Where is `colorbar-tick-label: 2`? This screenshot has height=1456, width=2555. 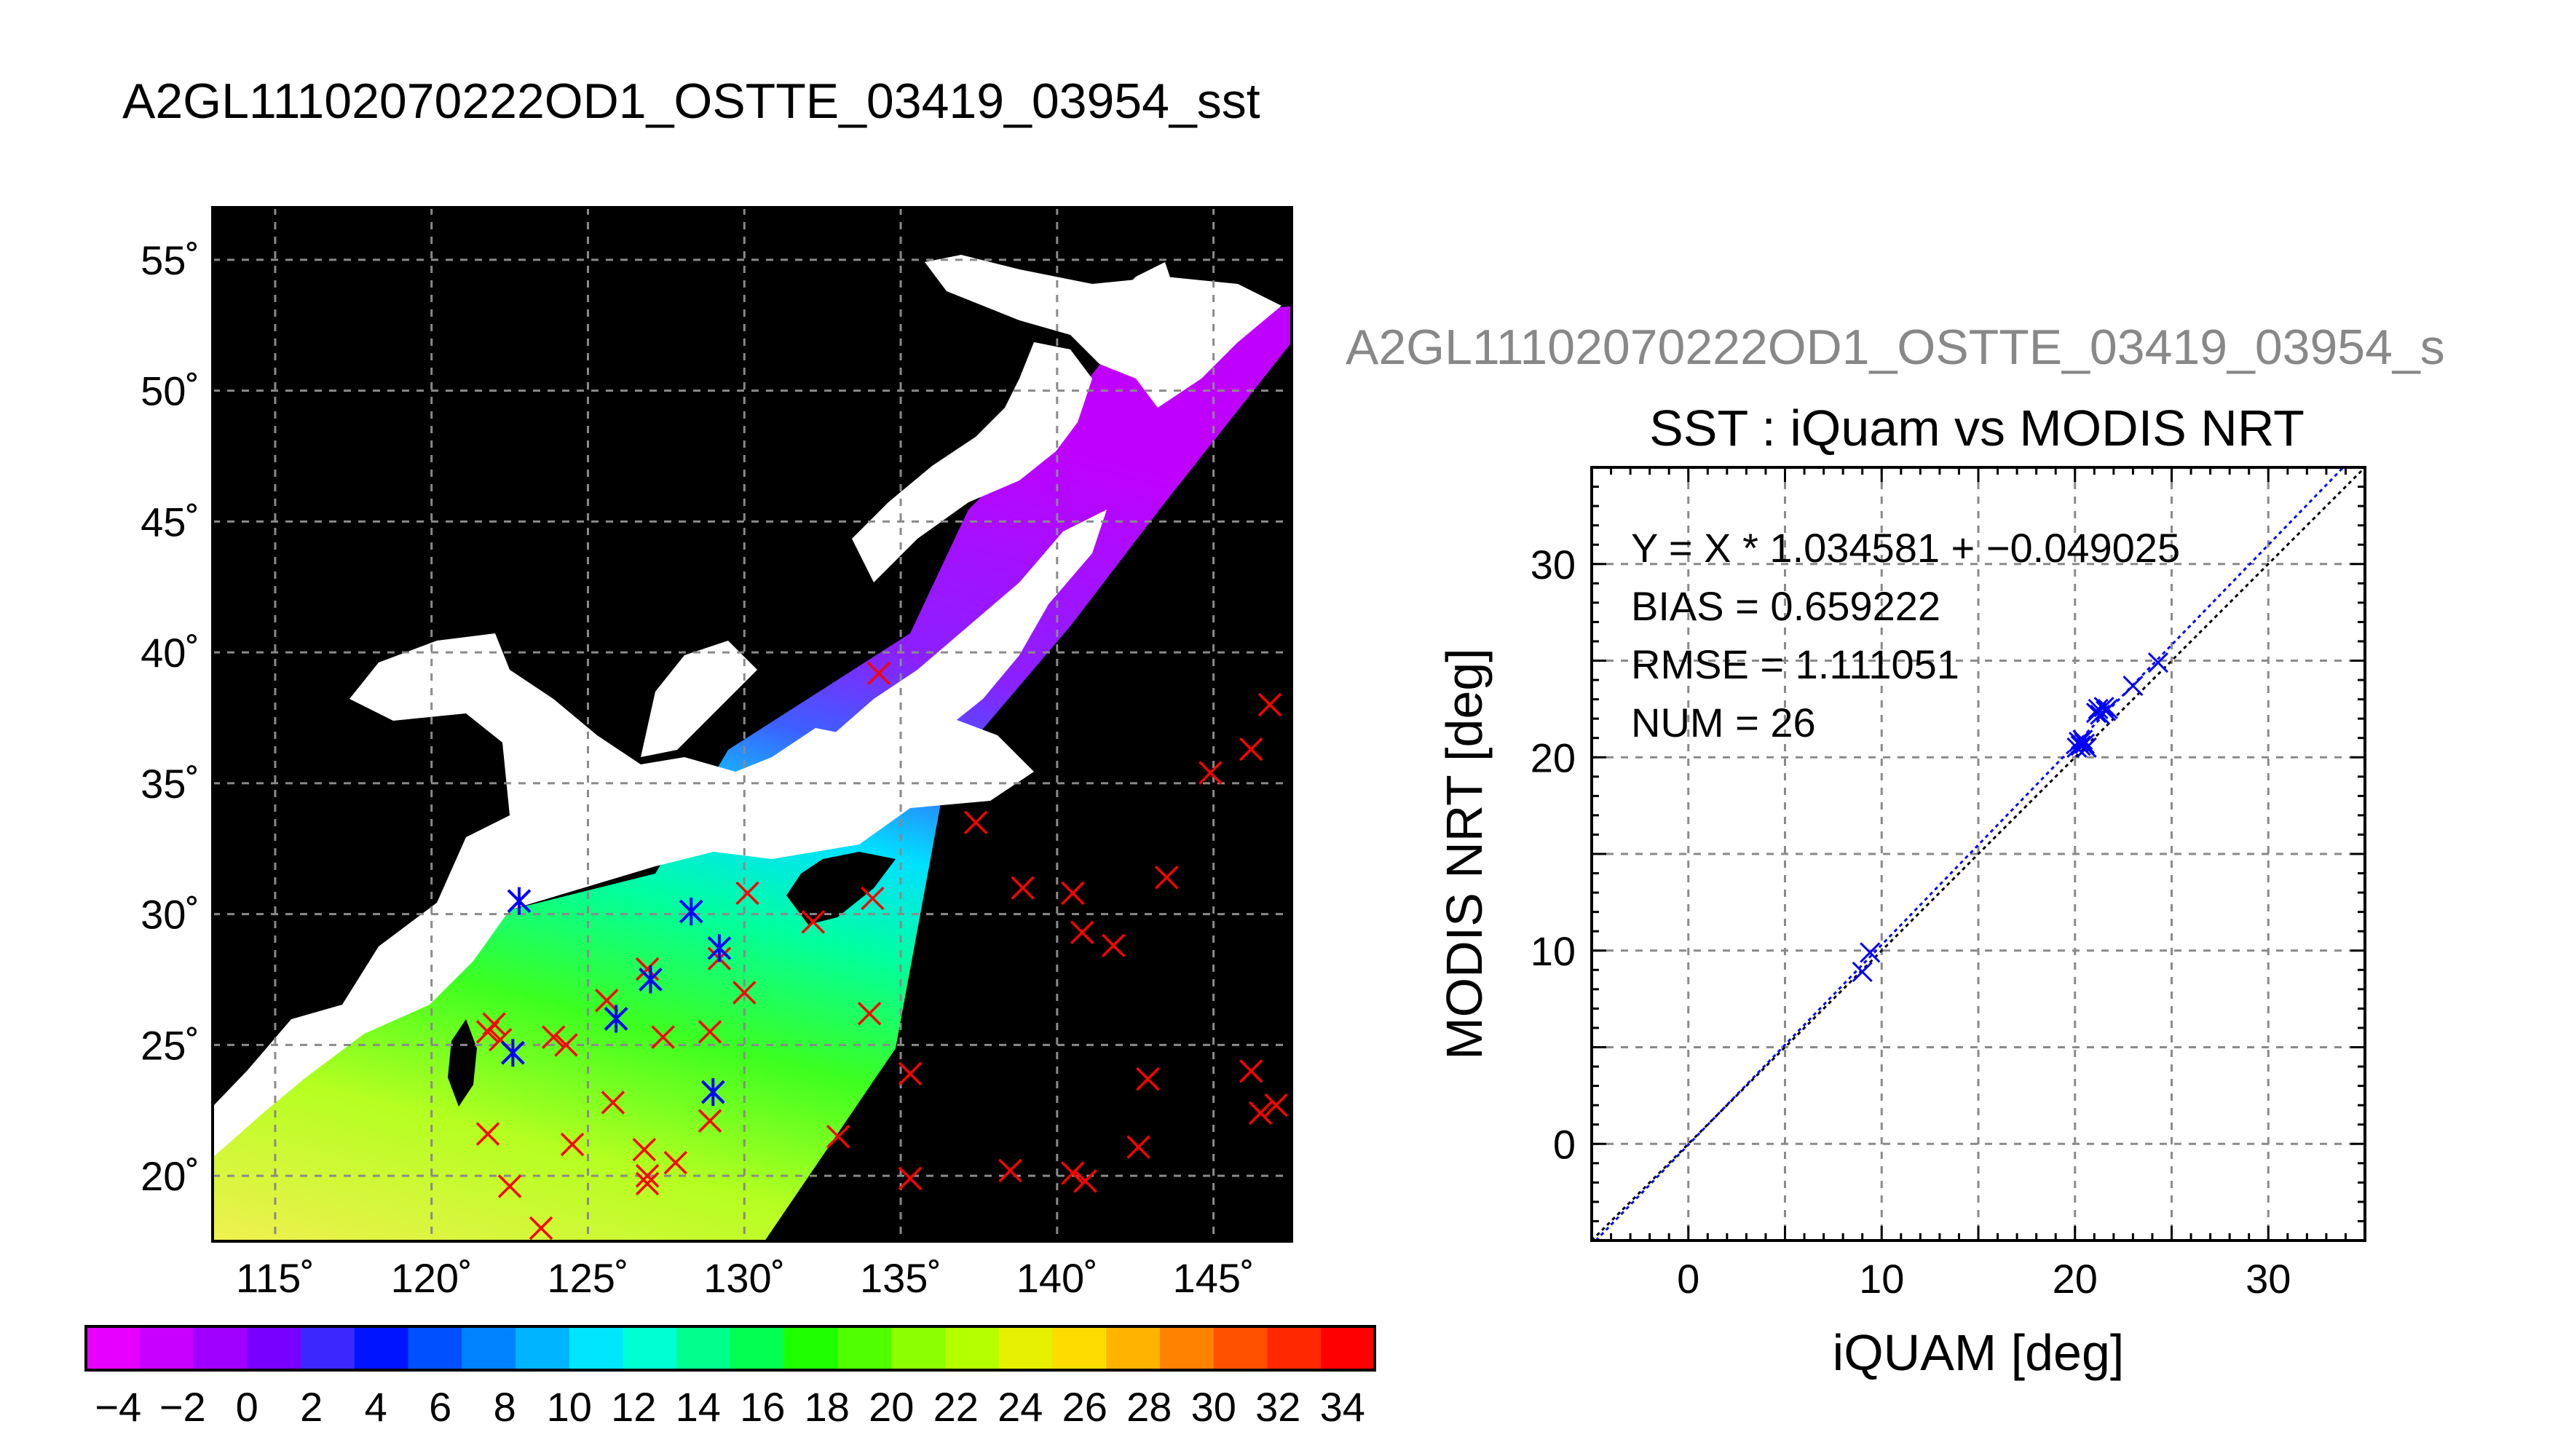
colorbar-tick-label: 2 is located at coordinates (311, 1407).